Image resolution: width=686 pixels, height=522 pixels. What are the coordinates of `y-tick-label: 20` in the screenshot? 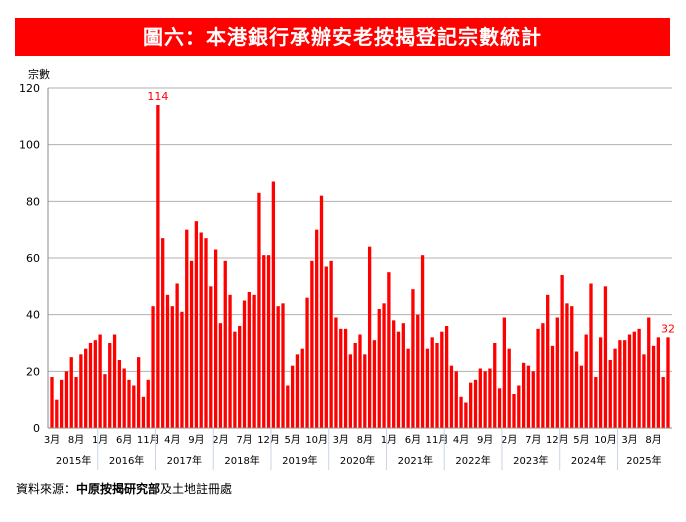 It's located at (33, 371).